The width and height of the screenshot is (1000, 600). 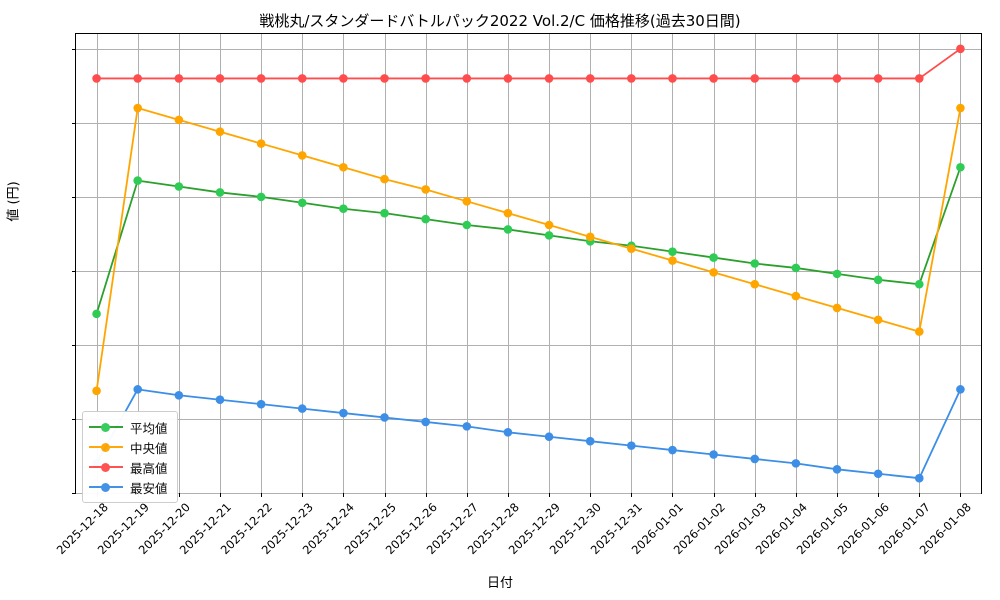 What do you see at coordinates (411, 529) in the screenshot?
I see `x-tick-label: 2025-12-26` at bounding box center [411, 529].